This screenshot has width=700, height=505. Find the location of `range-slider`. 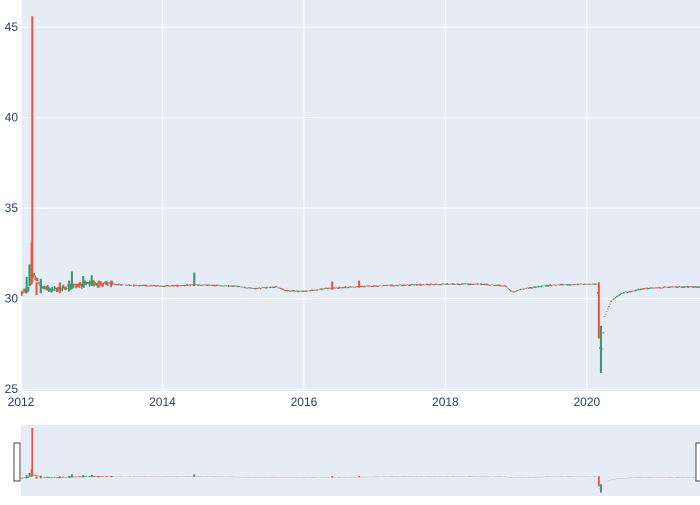

range-slider is located at coordinates (356, 460).